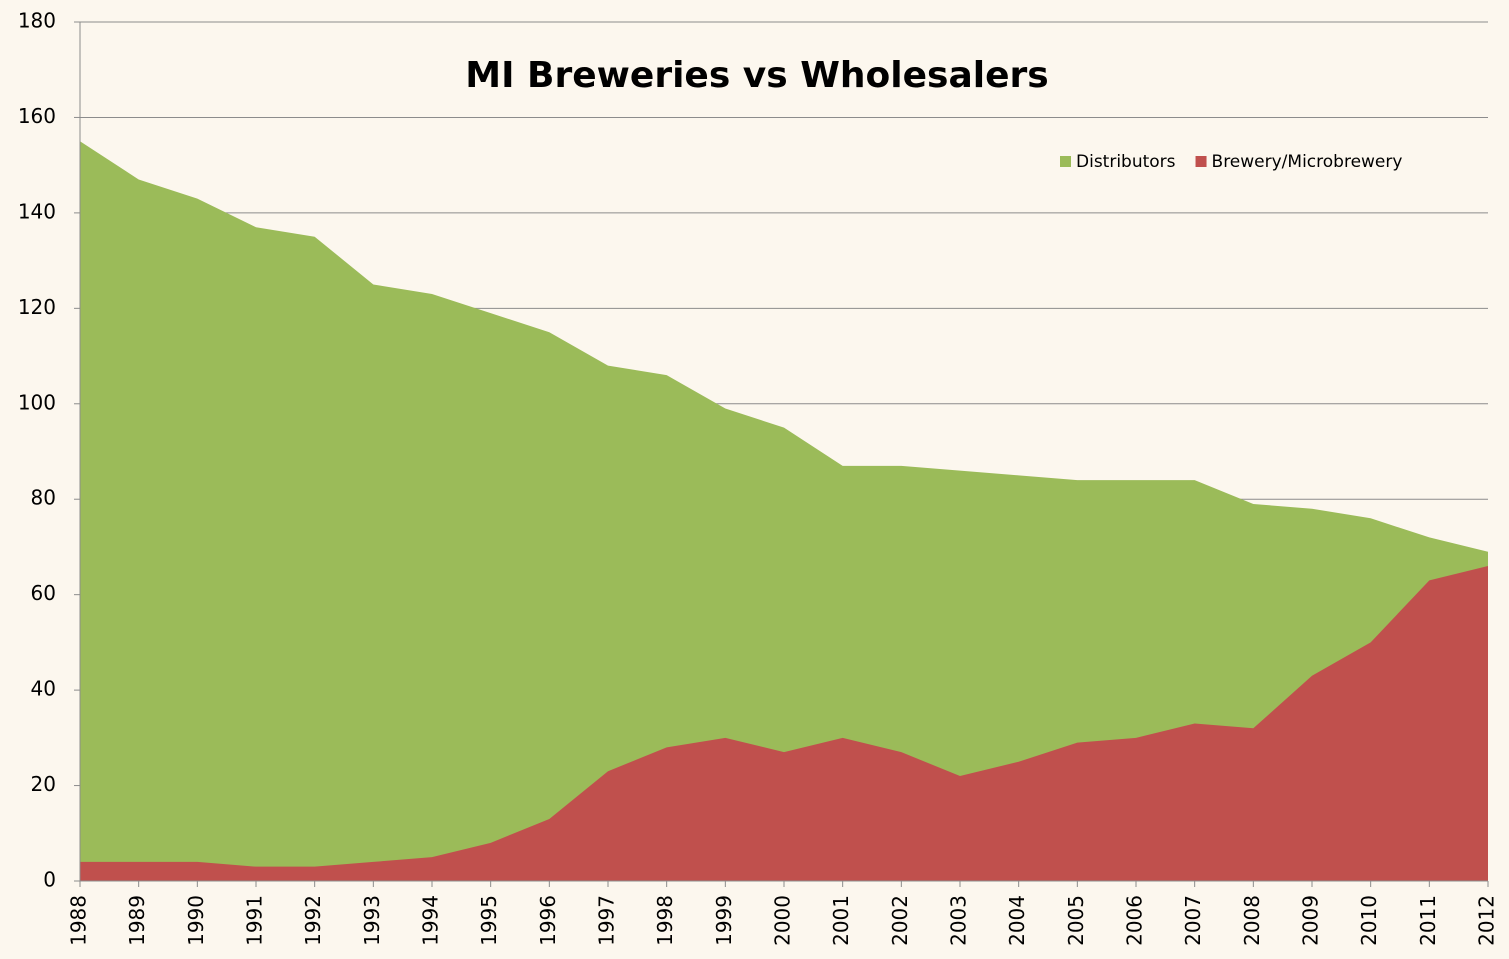  What do you see at coordinates (1193, 920) in the screenshot?
I see `x-tick-label: 2007` at bounding box center [1193, 920].